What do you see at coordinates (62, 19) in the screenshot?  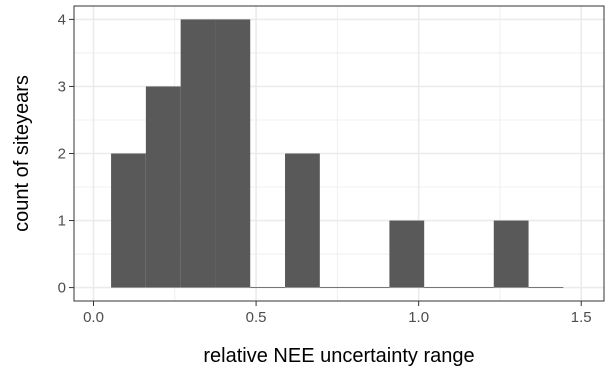 I see `y-tick-label: 4` at bounding box center [62, 19].